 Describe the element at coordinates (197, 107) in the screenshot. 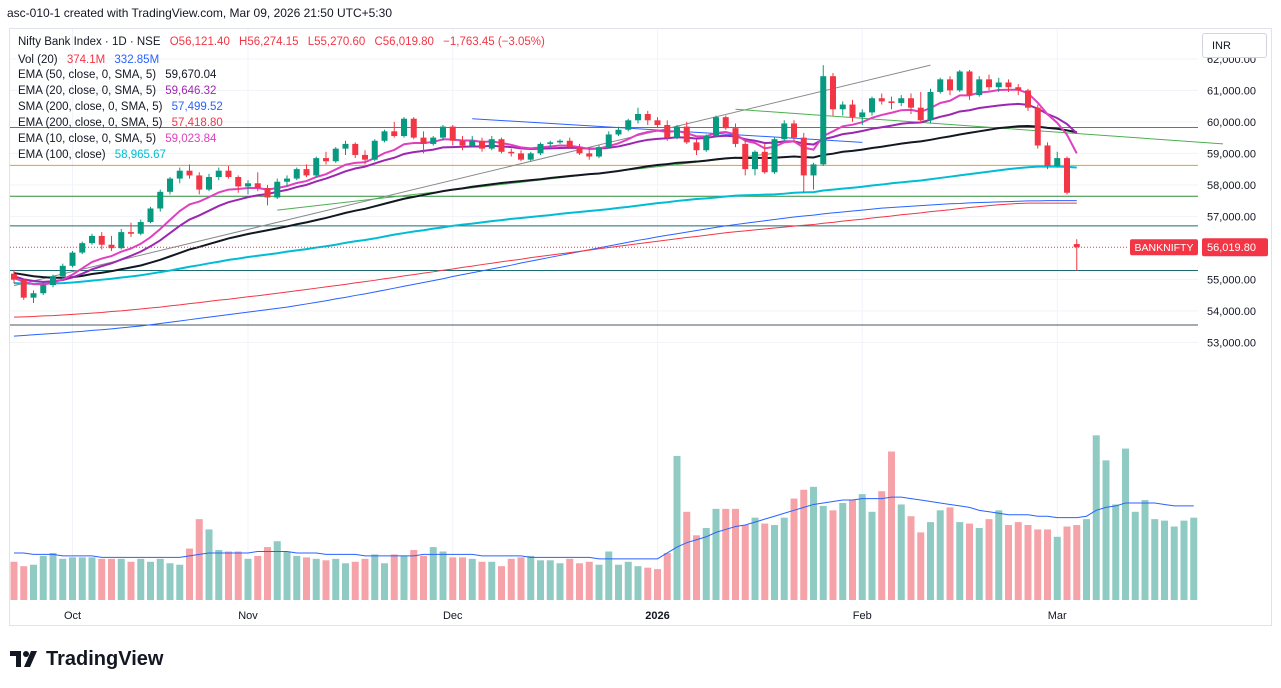

I see `legend-sma200-value: 57,499.52` at that location.